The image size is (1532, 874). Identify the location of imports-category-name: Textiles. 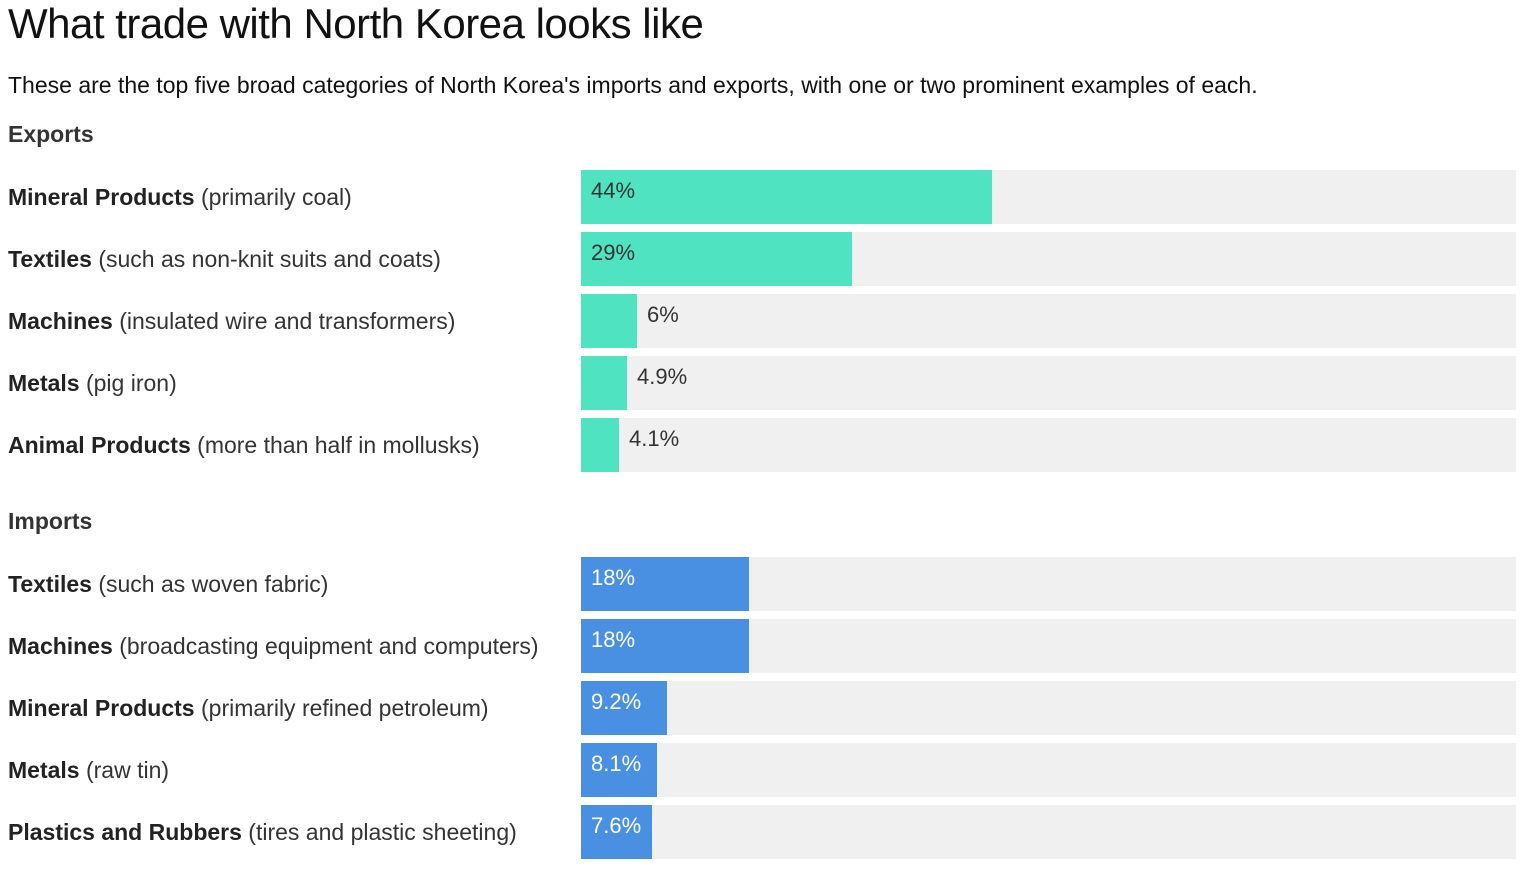
(50, 584).